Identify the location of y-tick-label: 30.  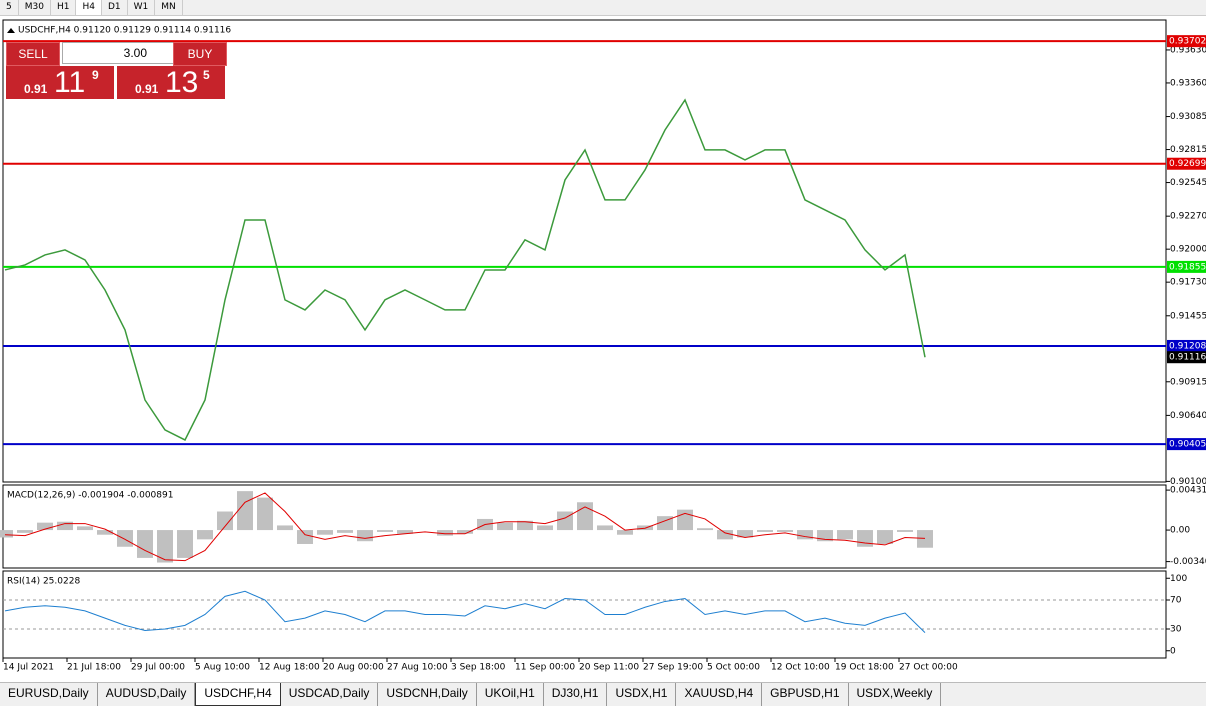
(1176, 630).